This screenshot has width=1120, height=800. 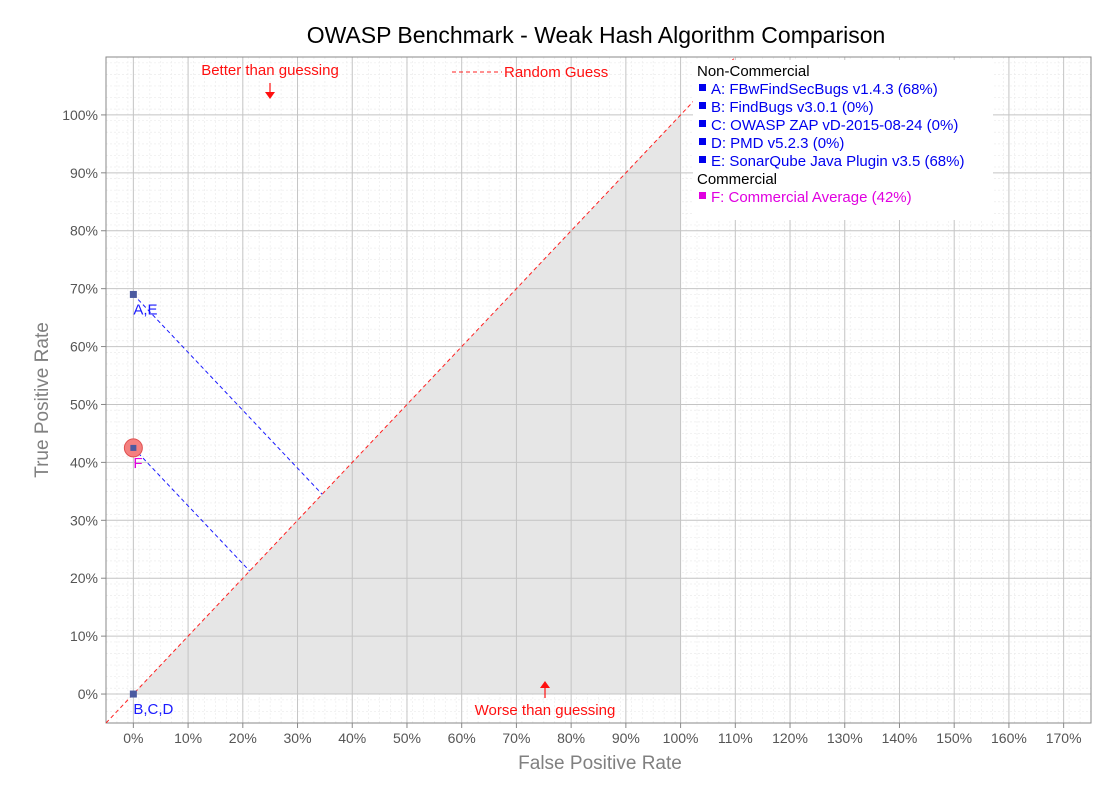 What do you see at coordinates (298, 738) in the screenshot?
I see `x-tick-label: 30%` at bounding box center [298, 738].